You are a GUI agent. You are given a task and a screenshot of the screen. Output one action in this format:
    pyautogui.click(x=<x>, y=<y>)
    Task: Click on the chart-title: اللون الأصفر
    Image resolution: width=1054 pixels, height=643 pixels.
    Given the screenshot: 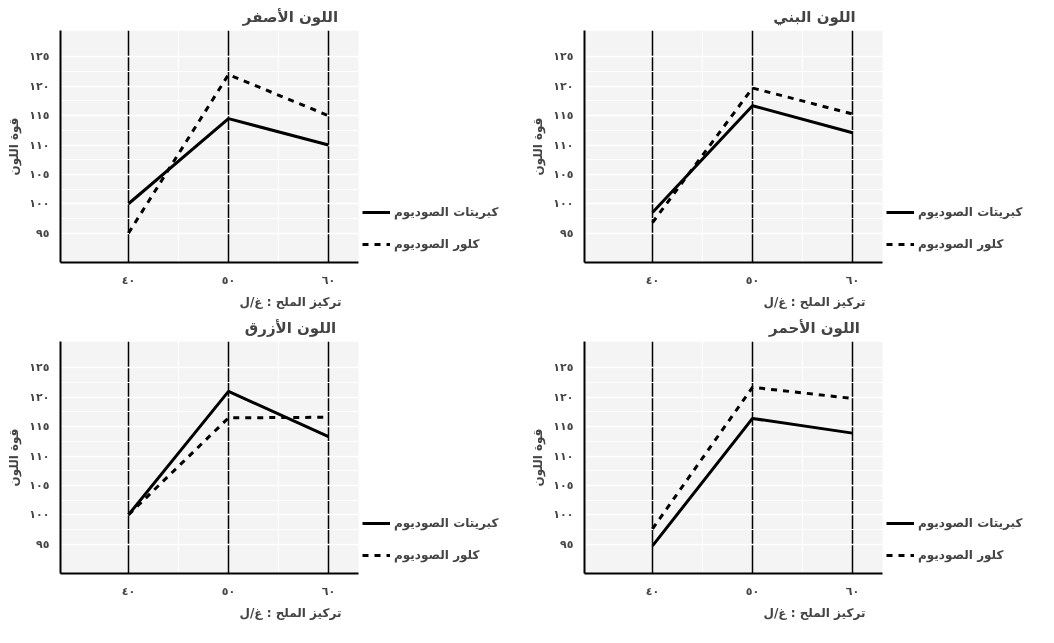 What is the action you would take?
    pyautogui.click(x=290, y=16)
    